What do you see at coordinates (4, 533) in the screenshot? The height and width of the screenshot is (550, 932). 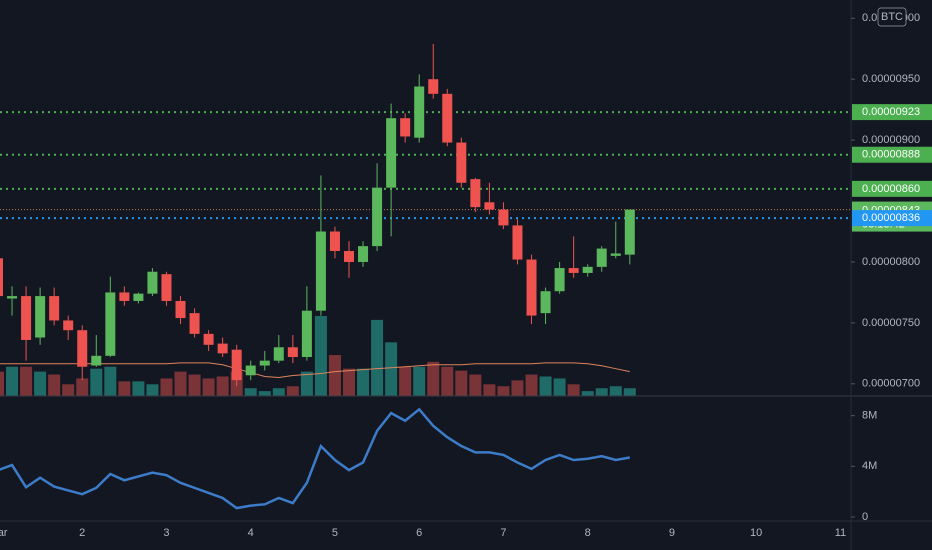 I see `x-tick-label: Mar` at bounding box center [4, 533].